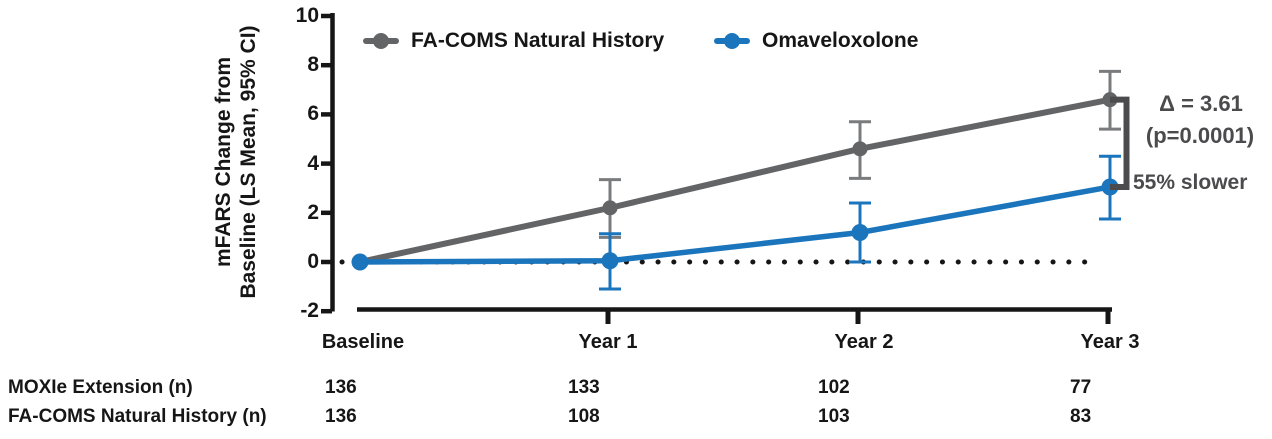  What do you see at coordinates (341, 416) in the screenshot?
I see `table-cell-facoms-baseline: 136` at bounding box center [341, 416].